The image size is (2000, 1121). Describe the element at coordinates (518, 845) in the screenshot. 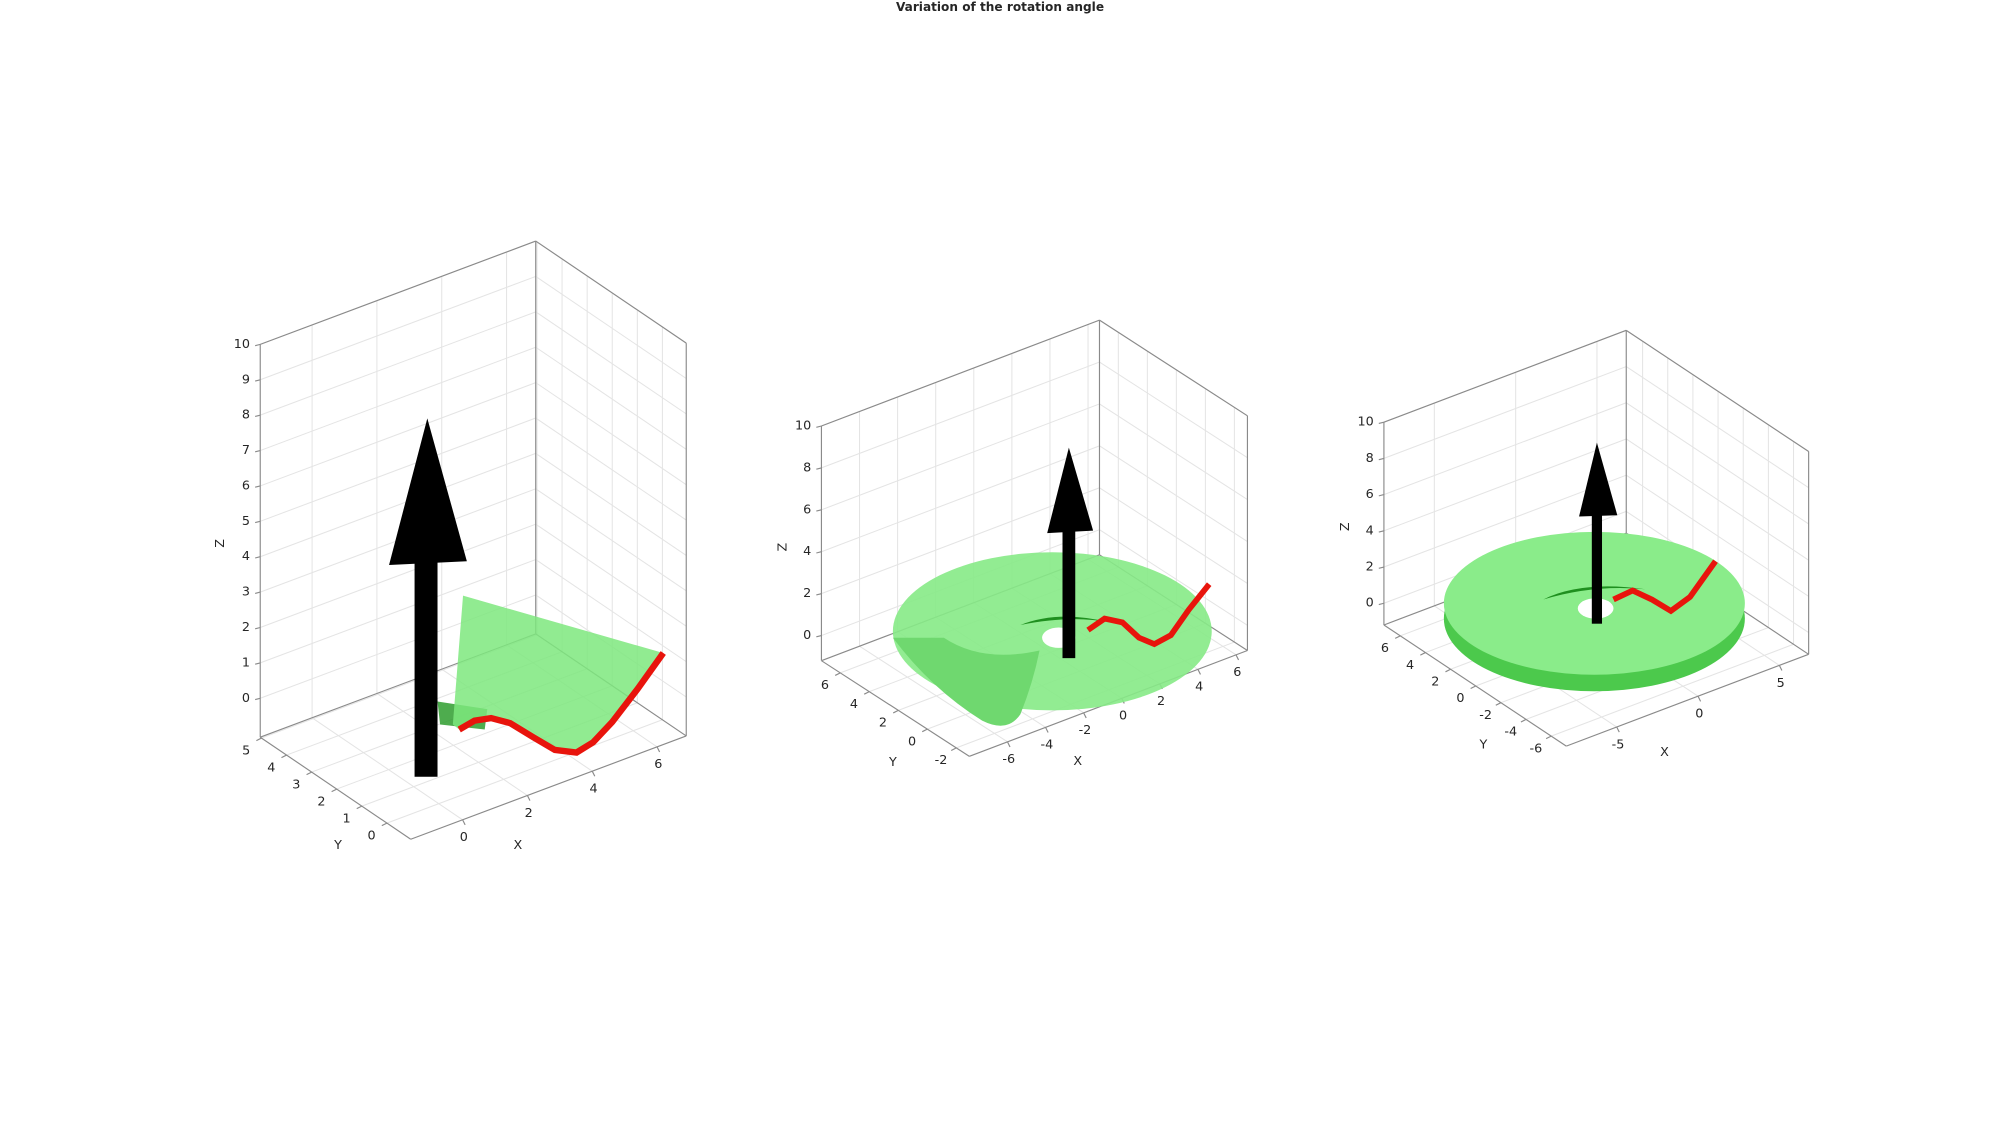

I see `x-axis-label: X` at that location.